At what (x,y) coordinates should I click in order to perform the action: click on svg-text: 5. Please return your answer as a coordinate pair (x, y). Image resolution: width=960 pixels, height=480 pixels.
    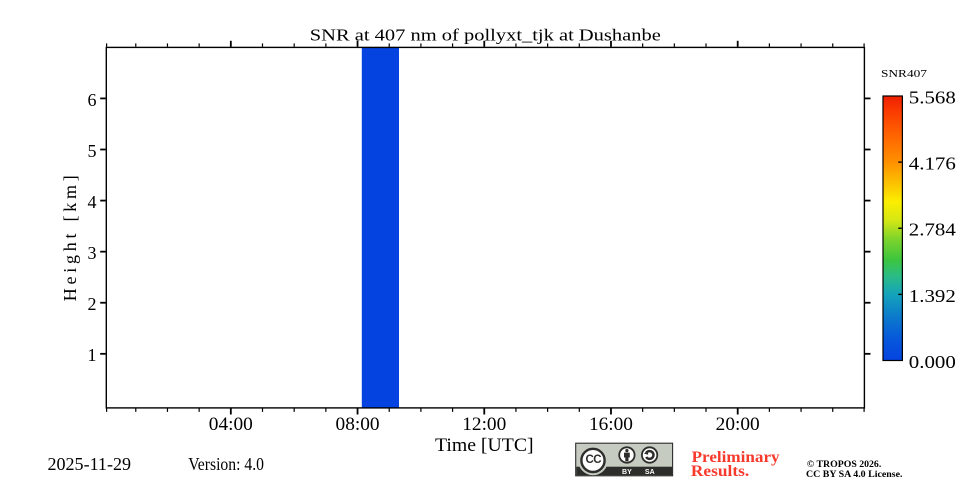
    Looking at the image, I should click on (92, 151).